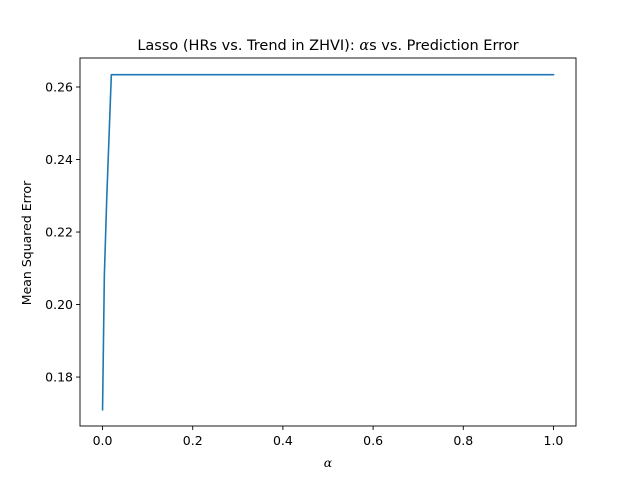  What do you see at coordinates (59, 232) in the screenshot?
I see `y-tick-label: 0.22` at bounding box center [59, 232].